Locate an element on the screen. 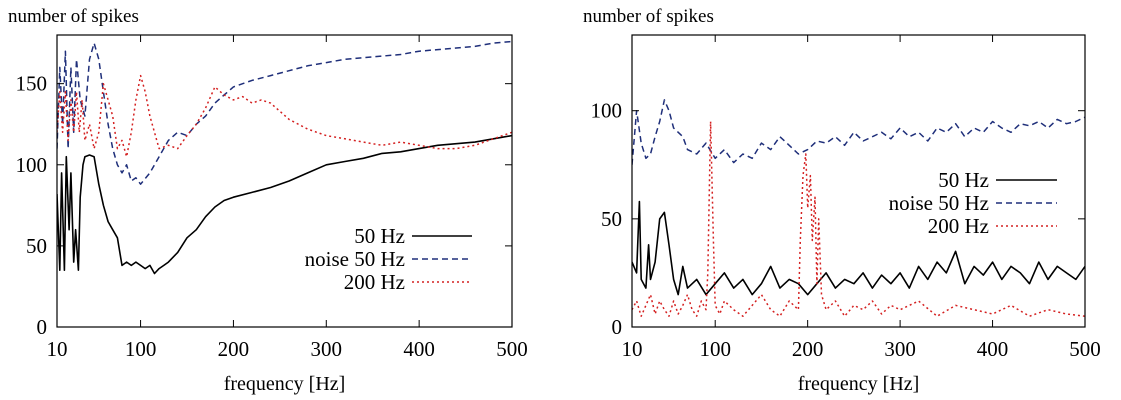 The width and height of the screenshot is (1121, 400). y-tick-label: 150 is located at coordinates (32, 84).